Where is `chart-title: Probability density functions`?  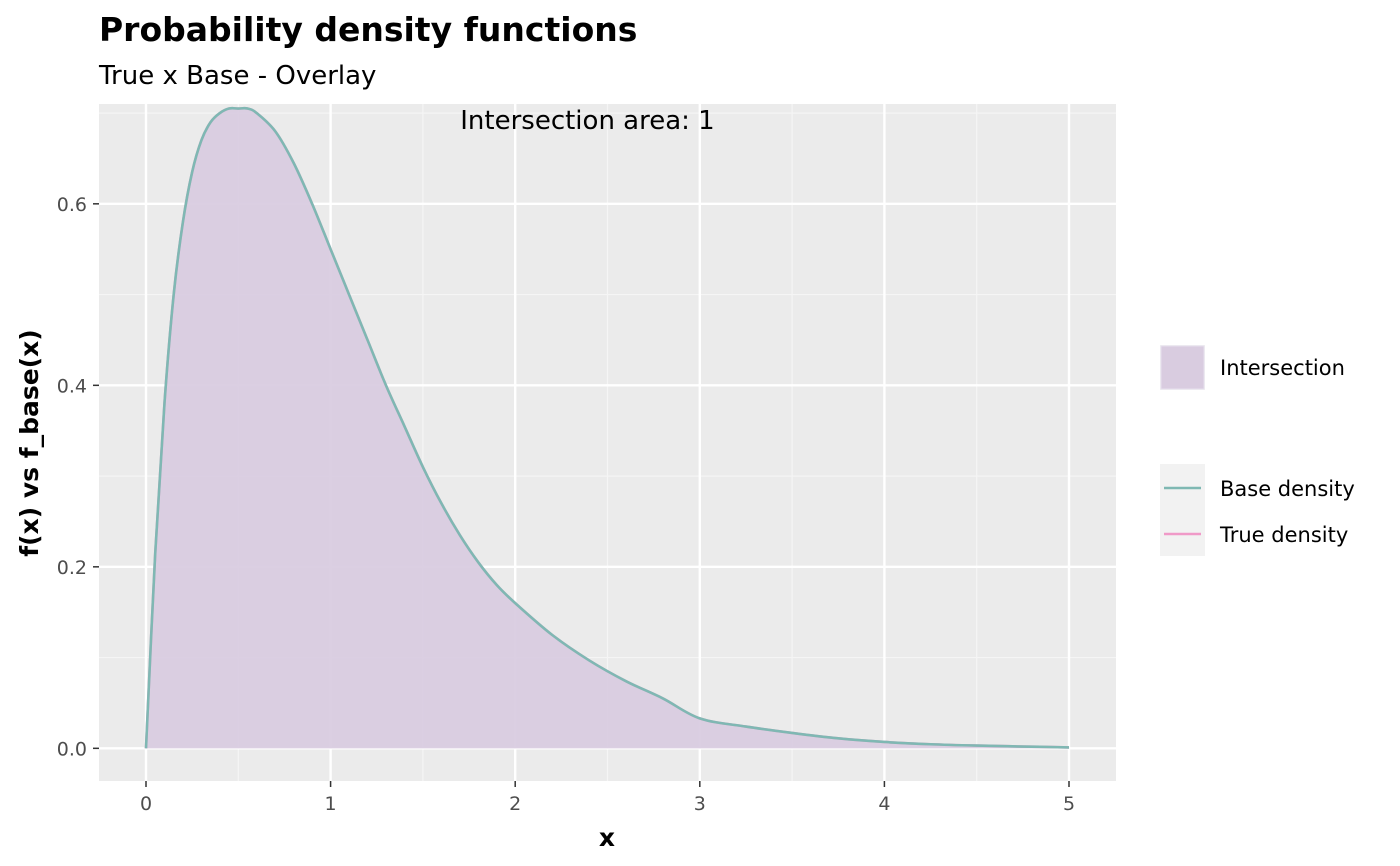
chart-title: Probability density functions is located at coordinates (368, 29).